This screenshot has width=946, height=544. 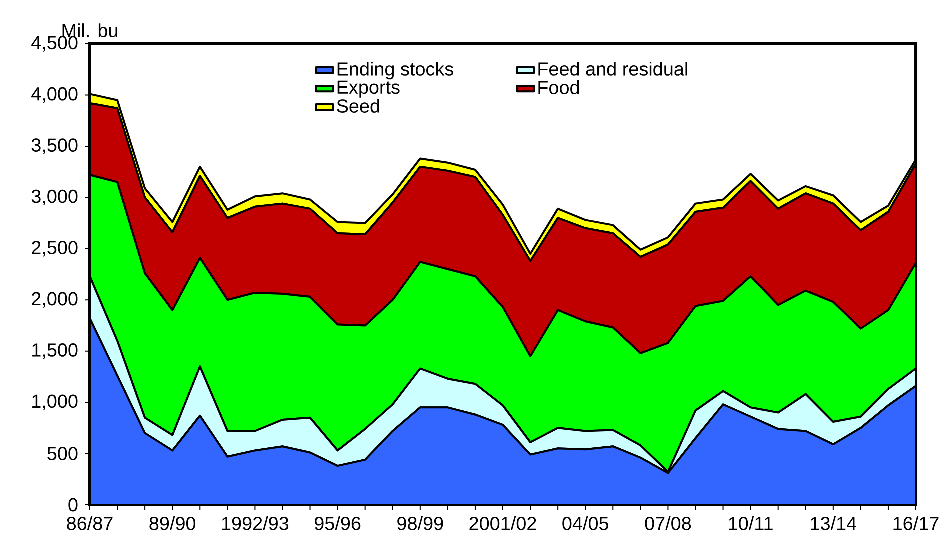 What do you see at coordinates (173, 523) in the screenshot?
I see `x-tick-label: 89/90` at bounding box center [173, 523].